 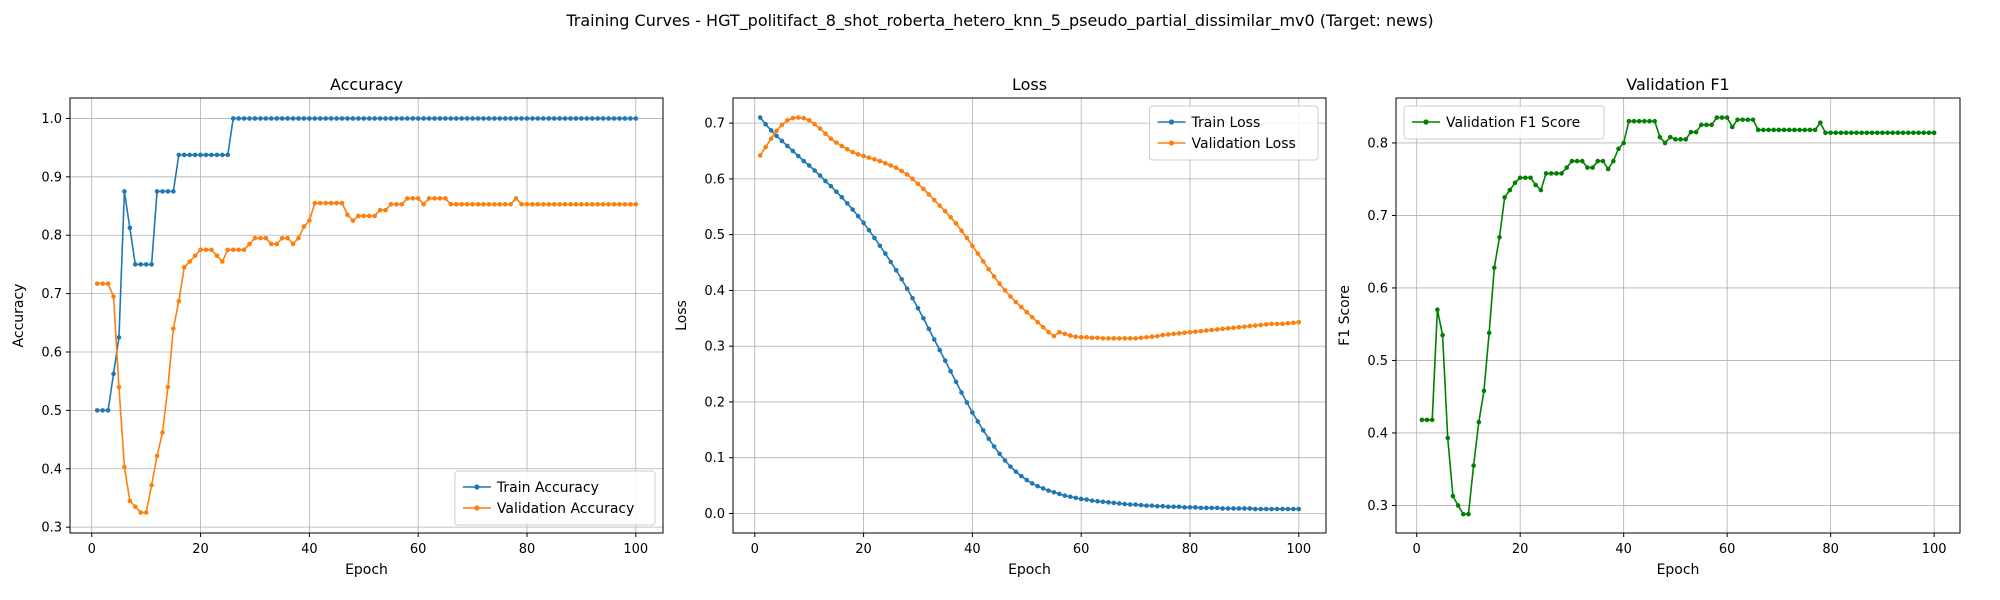 I want to click on x-tick-label: 20, so click(x=200, y=549).